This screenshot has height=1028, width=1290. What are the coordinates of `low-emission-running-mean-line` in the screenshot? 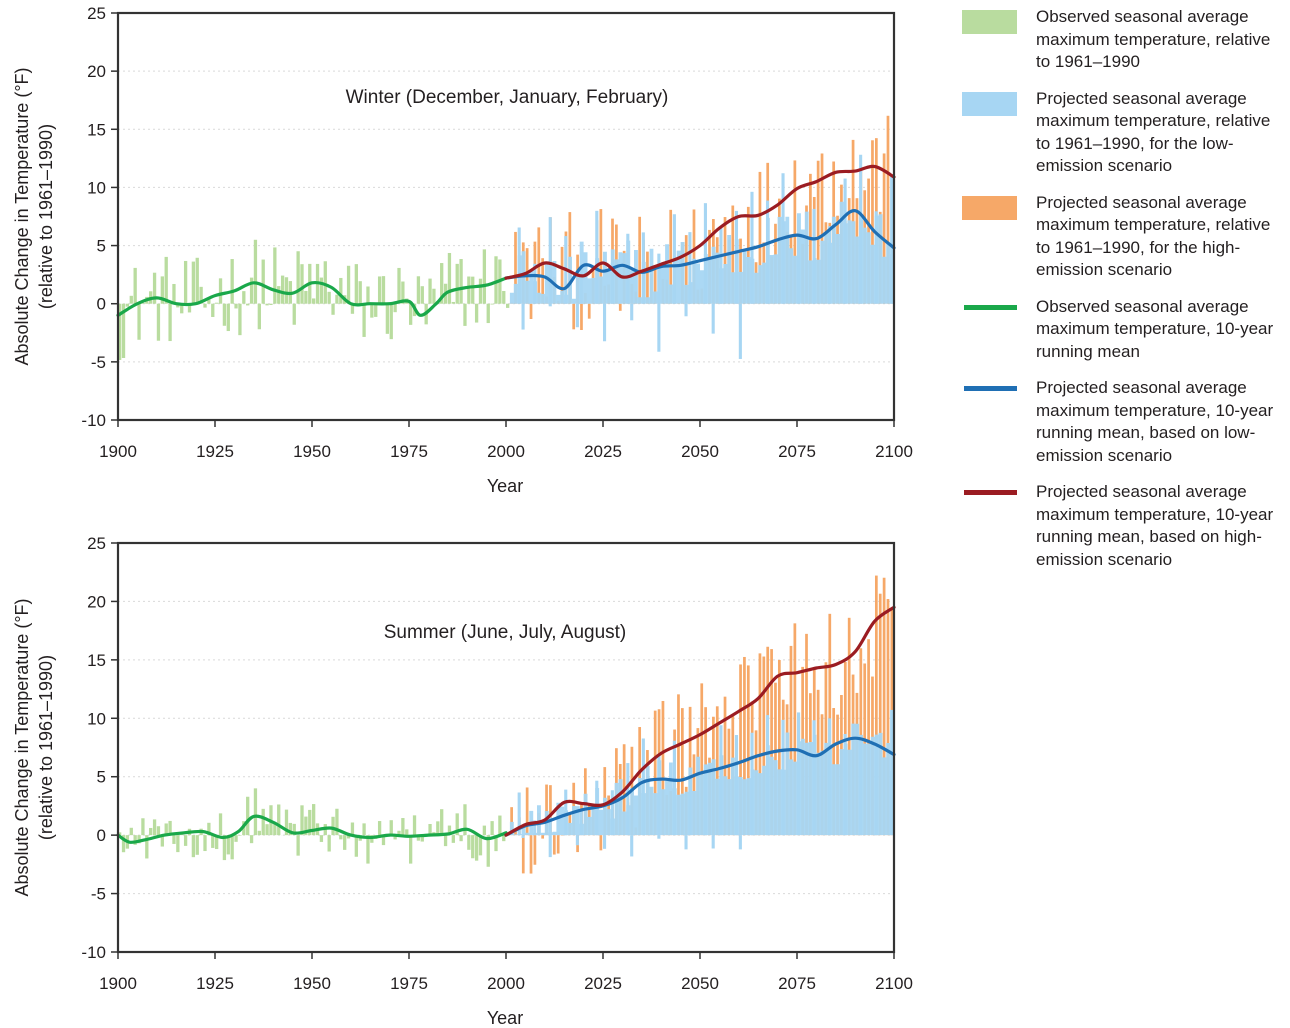 It's located at (700, 786).